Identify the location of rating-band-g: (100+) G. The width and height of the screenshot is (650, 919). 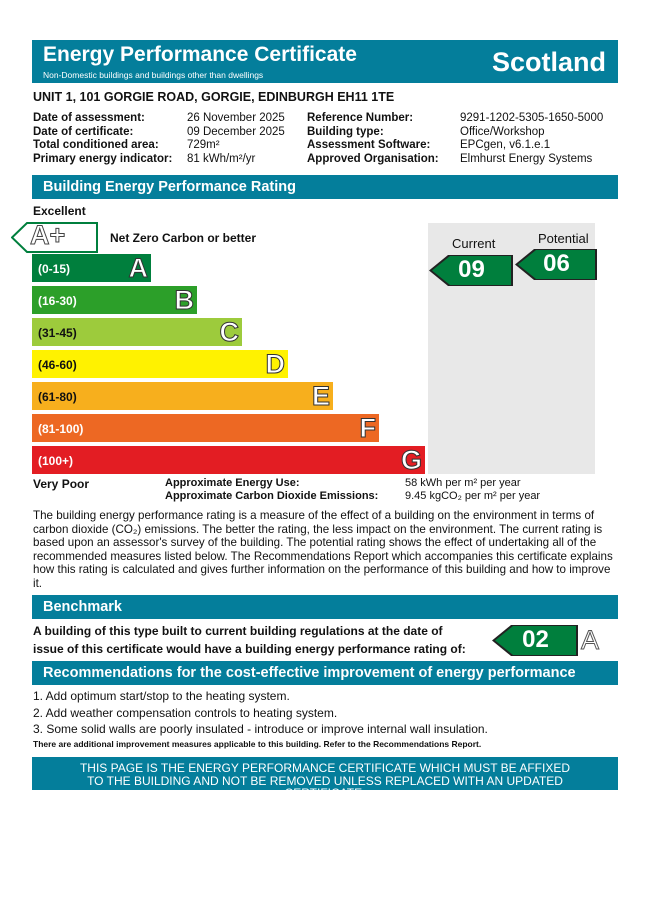
(228, 460).